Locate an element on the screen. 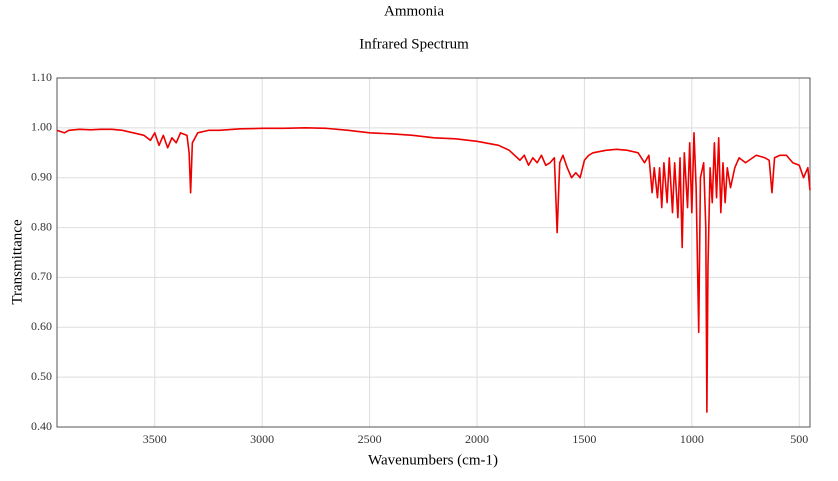  x-axis-label: Wavenumbers (cm-1) is located at coordinates (433, 460).